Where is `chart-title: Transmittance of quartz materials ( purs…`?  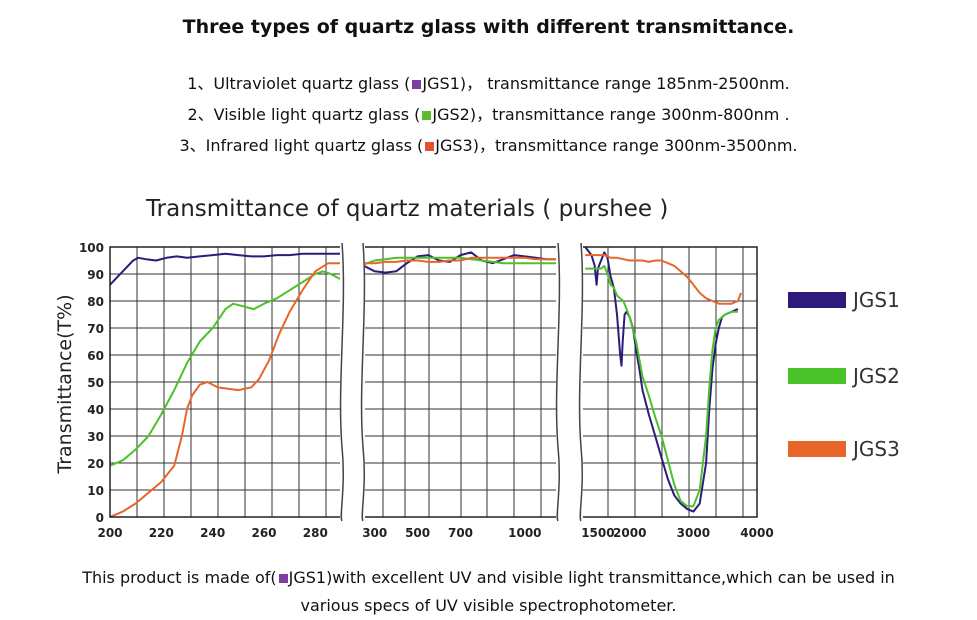 chart-title: Transmittance of quartz materials ( purs… is located at coordinates (406, 209).